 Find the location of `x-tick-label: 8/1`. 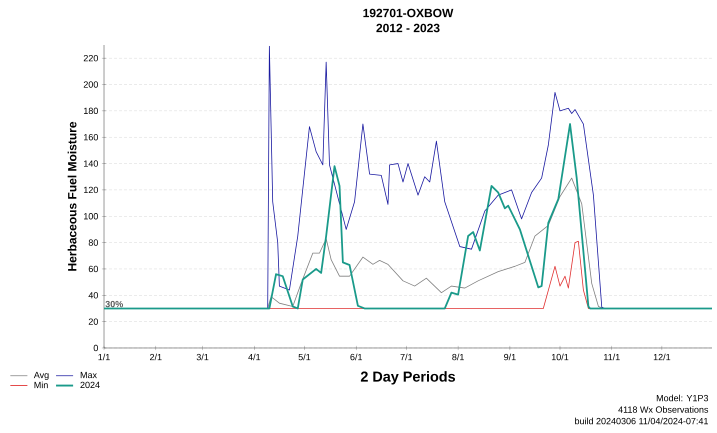

x-tick-label: 8/1 is located at coordinates (458, 357).